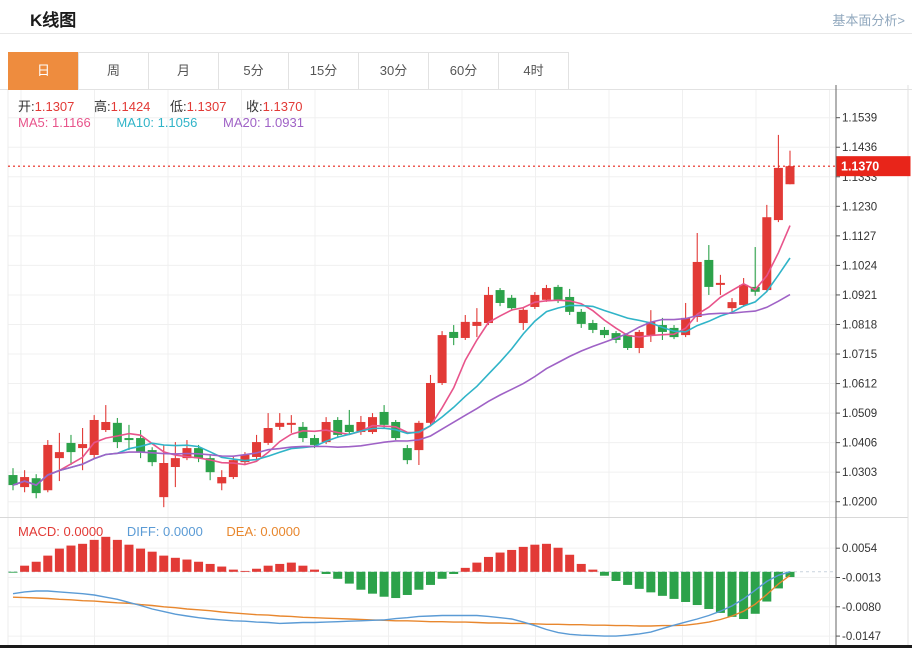 This screenshot has width=912, height=650. What do you see at coordinates (43, 71) in the screenshot?
I see `tab-日: 日` at bounding box center [43, 71].